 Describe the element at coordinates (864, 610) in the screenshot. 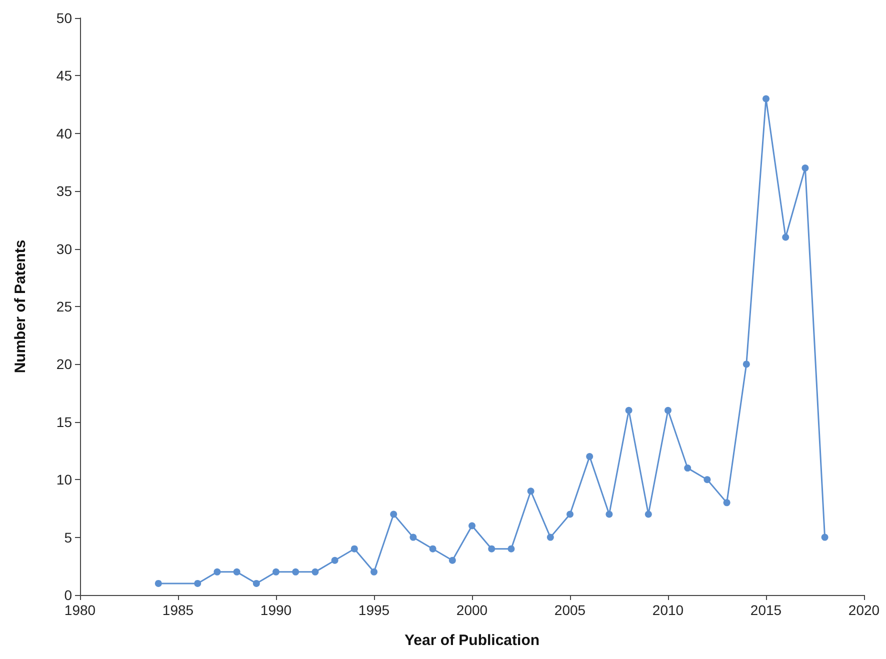

I see `x-tick-label: 2020` at that location.